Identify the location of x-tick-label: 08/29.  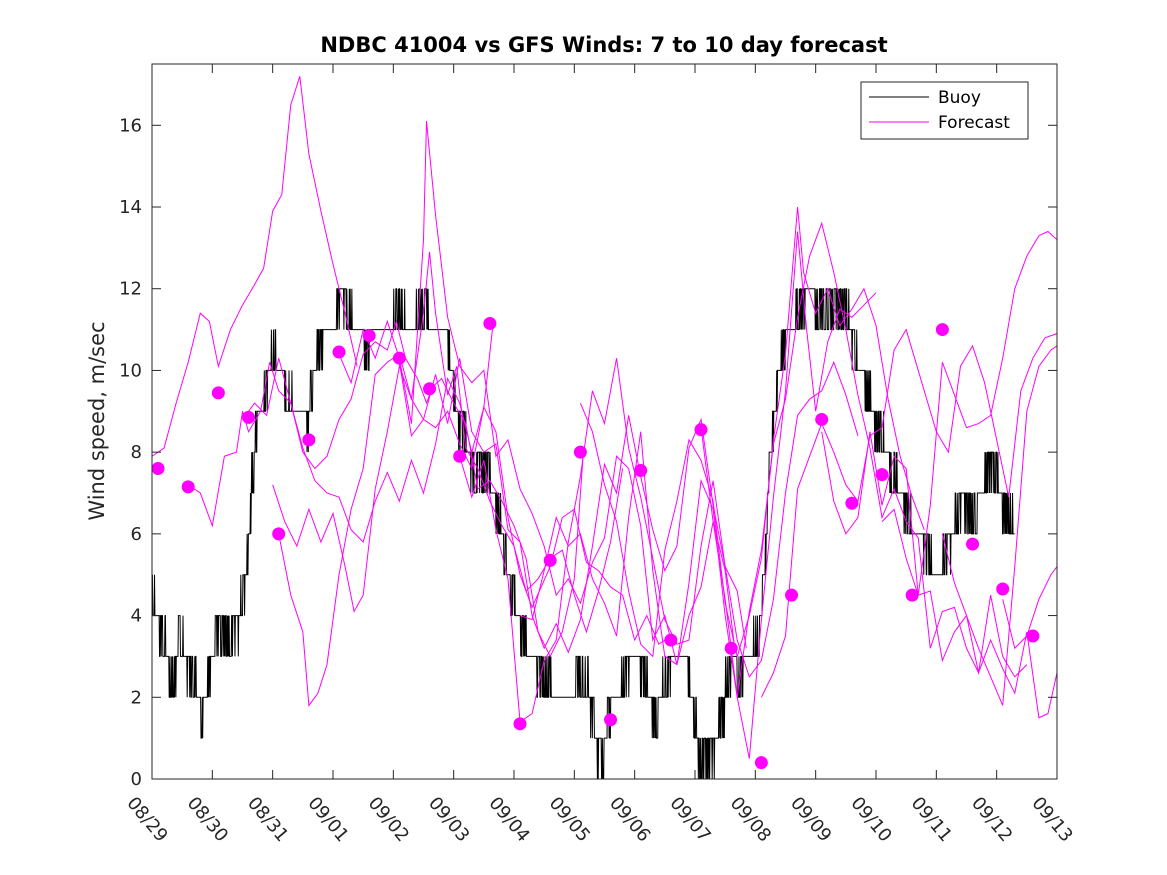
(146, 819).